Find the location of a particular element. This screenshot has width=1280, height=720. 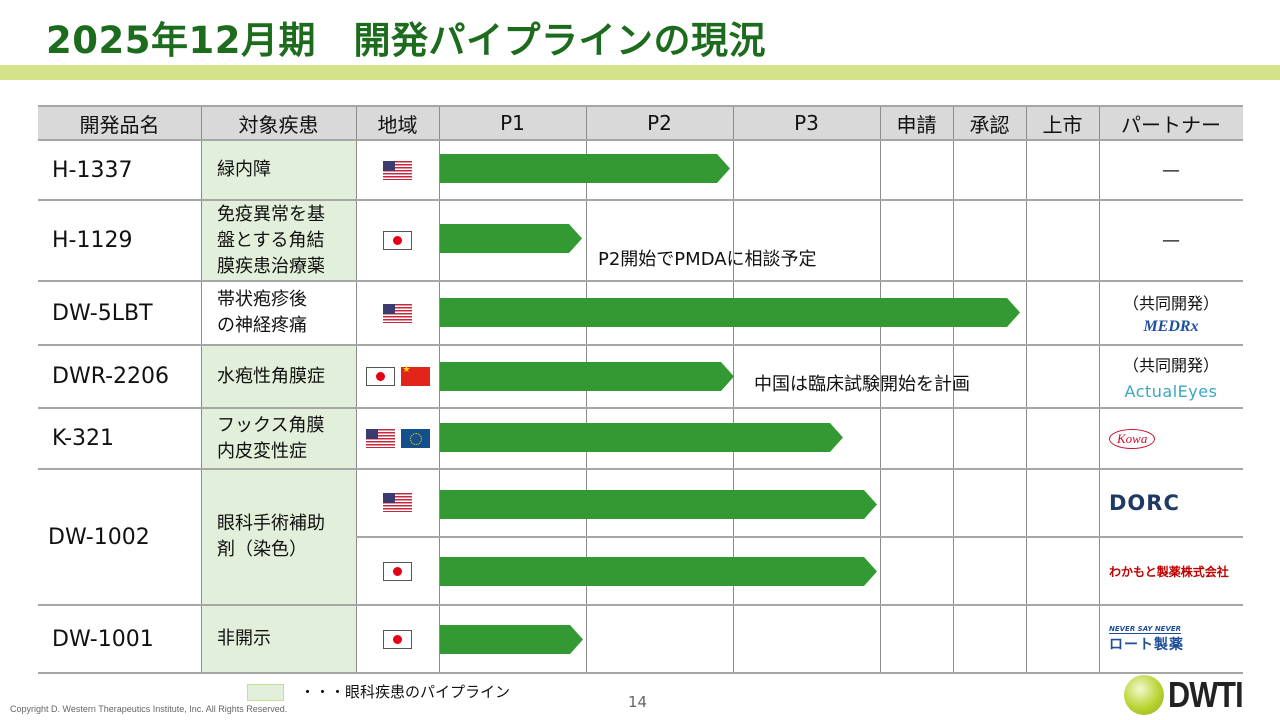

row-disease: 帯状疱疹後 の神経疼痛 is located at coordinates (286, 313).